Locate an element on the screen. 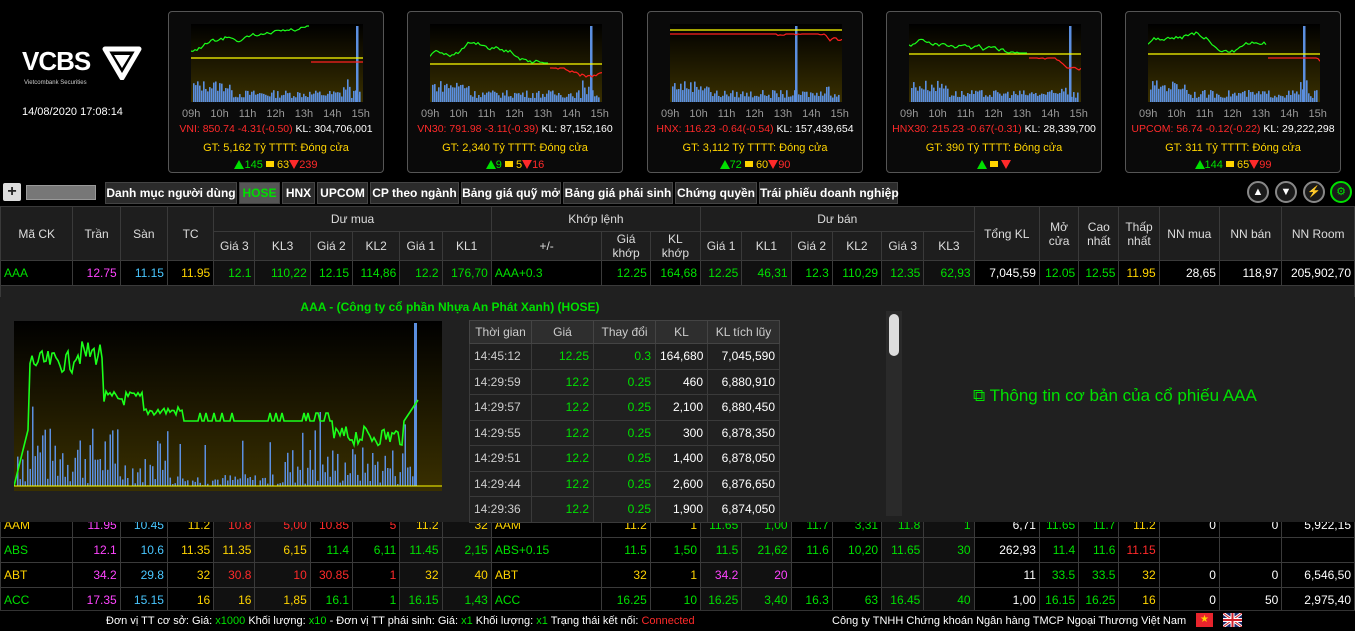 The image size is (1355, 631). lightning-icon: ⚡ is located at coordinates (1314, 192).